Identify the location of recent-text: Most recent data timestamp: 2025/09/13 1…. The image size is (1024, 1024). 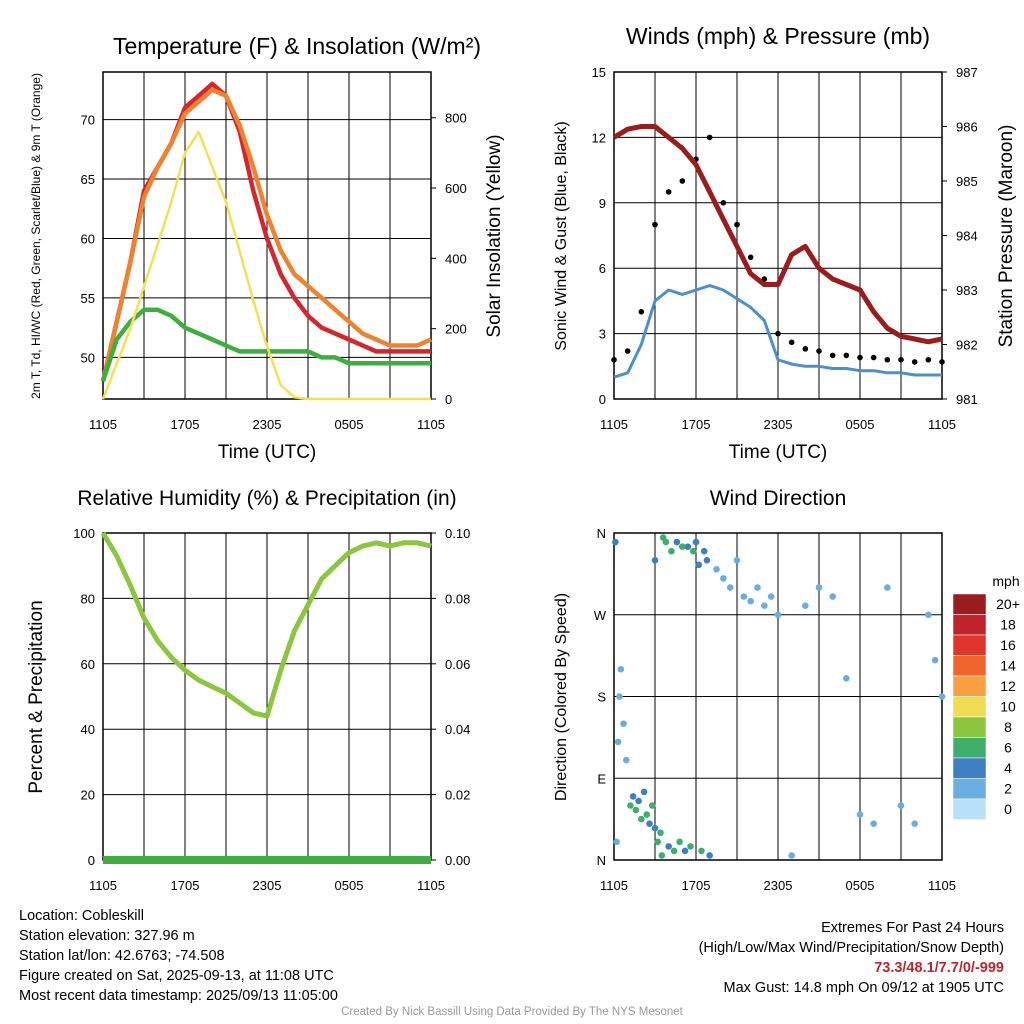
(178, 996).